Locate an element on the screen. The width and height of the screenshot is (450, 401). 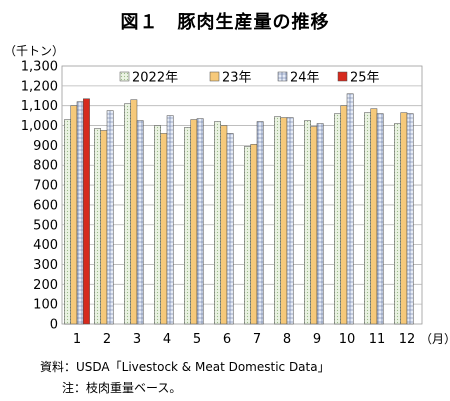
bar-23年-9 is located at coordinates (314, 225).